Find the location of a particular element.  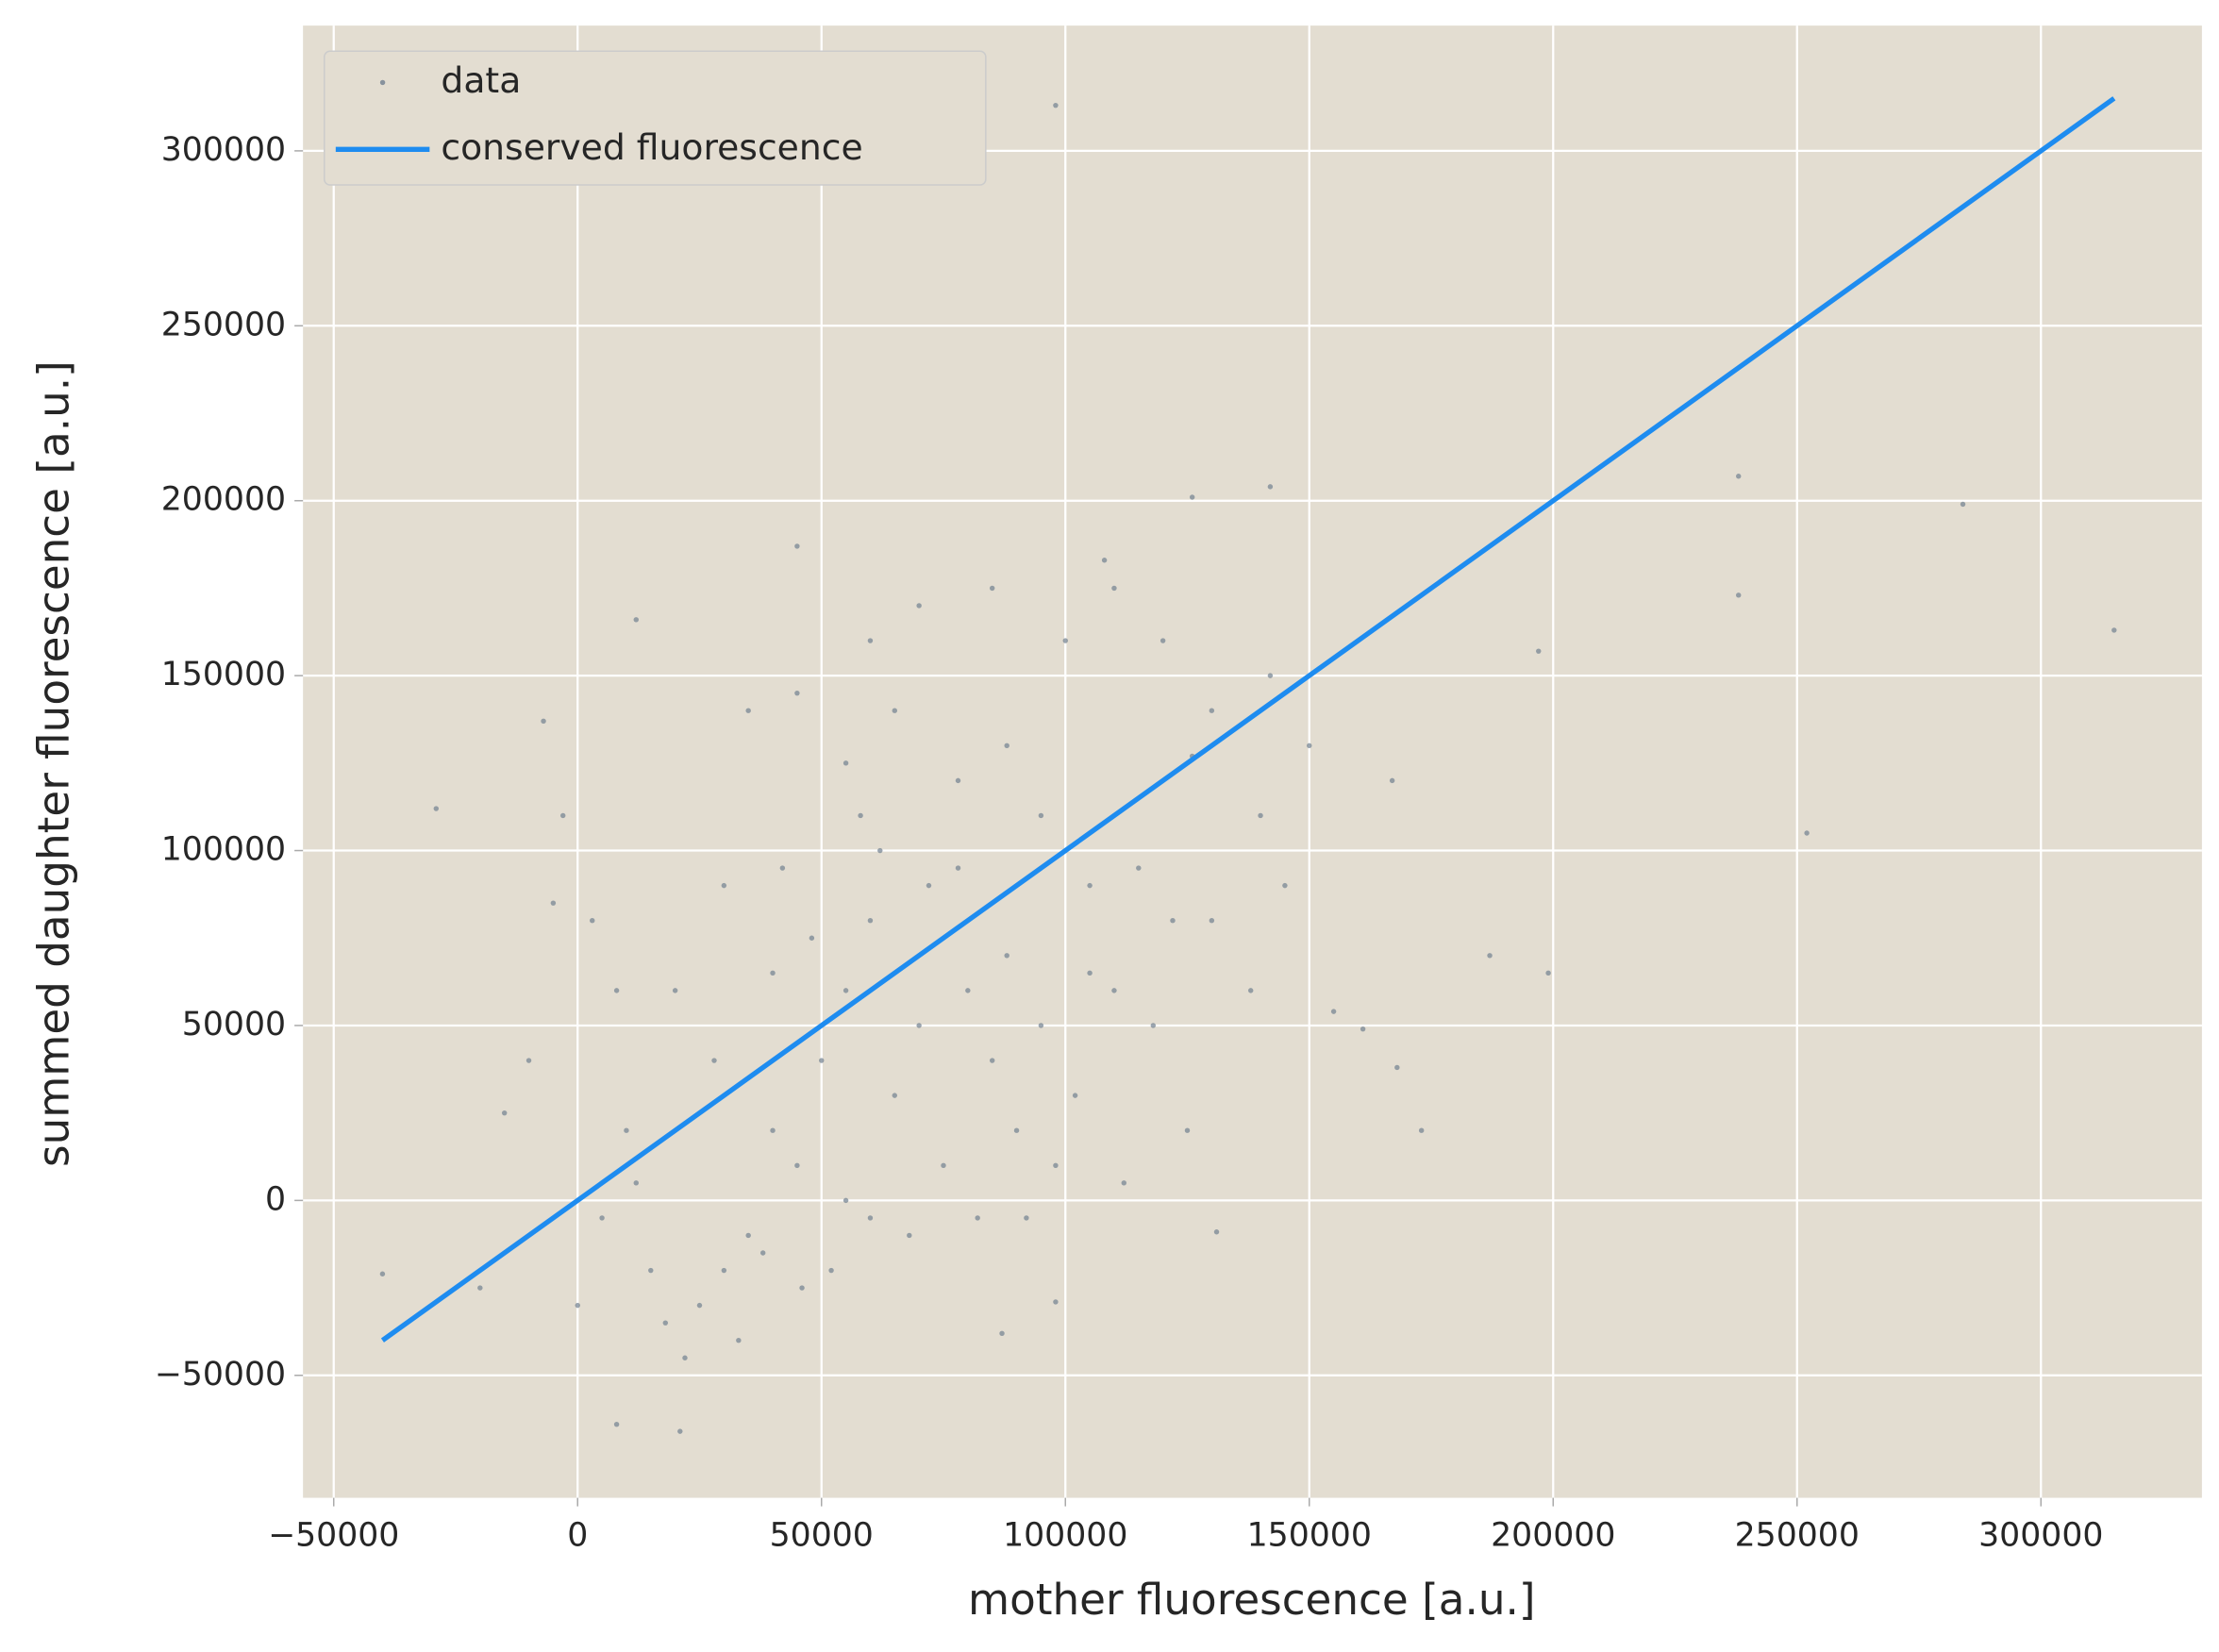

y-tick-label: 50000 is located at coordinates (234, 1024).